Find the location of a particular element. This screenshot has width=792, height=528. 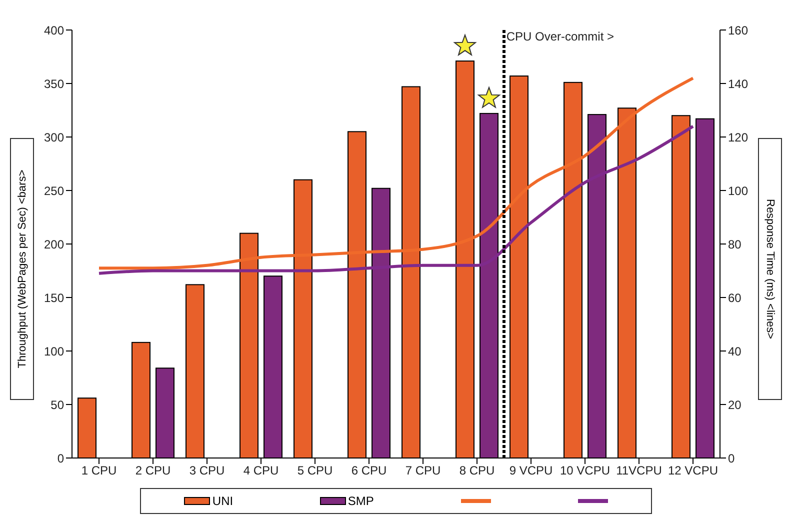

x-tick-label: 5 CPU is located at coordinates (315, 471).